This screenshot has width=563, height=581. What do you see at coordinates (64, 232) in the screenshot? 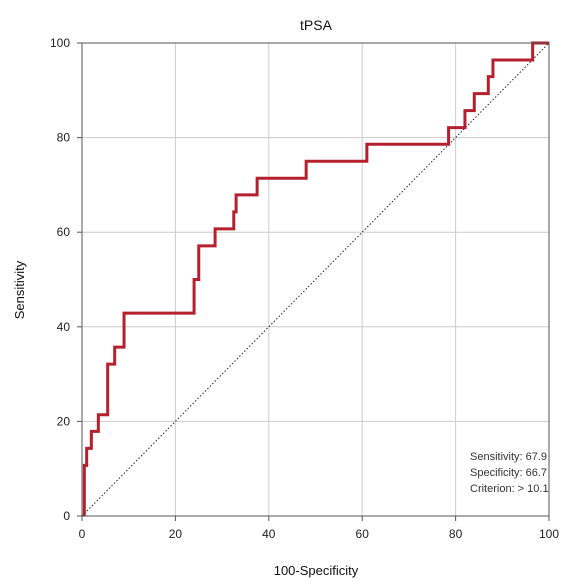
I see `y-tick-label: 60` at bounding box center [64, 232].